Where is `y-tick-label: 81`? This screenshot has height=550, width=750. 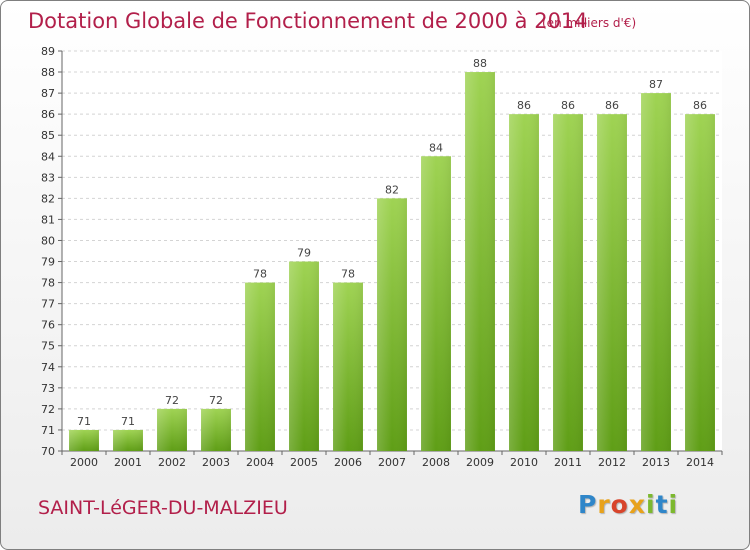 y-tick-label: 81 is located at coordinates (48, 219).